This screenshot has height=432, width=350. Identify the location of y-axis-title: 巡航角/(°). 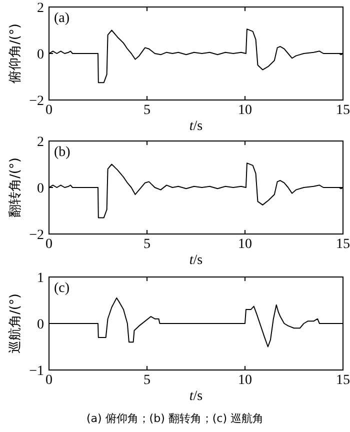
(15, 323).